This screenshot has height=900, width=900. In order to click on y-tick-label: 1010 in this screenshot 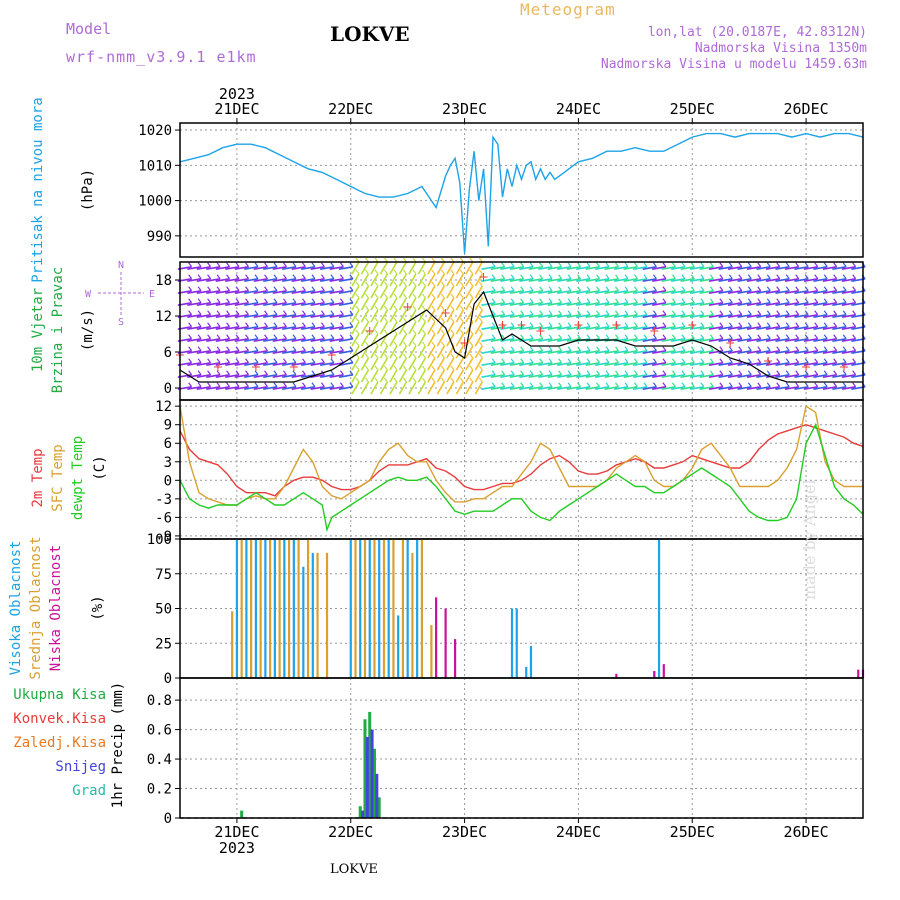, I will do `click(155, 166)`.